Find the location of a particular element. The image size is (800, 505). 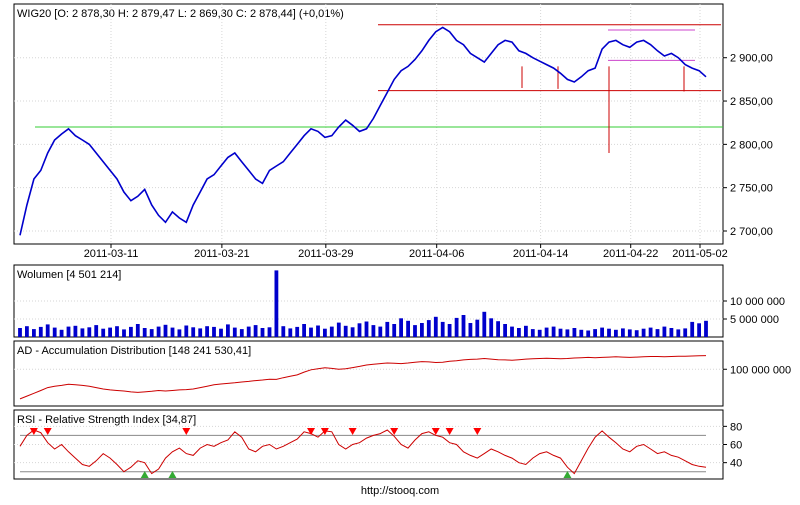

x-tick-label: 2011-04-22 is located at coordinates (630, 254).